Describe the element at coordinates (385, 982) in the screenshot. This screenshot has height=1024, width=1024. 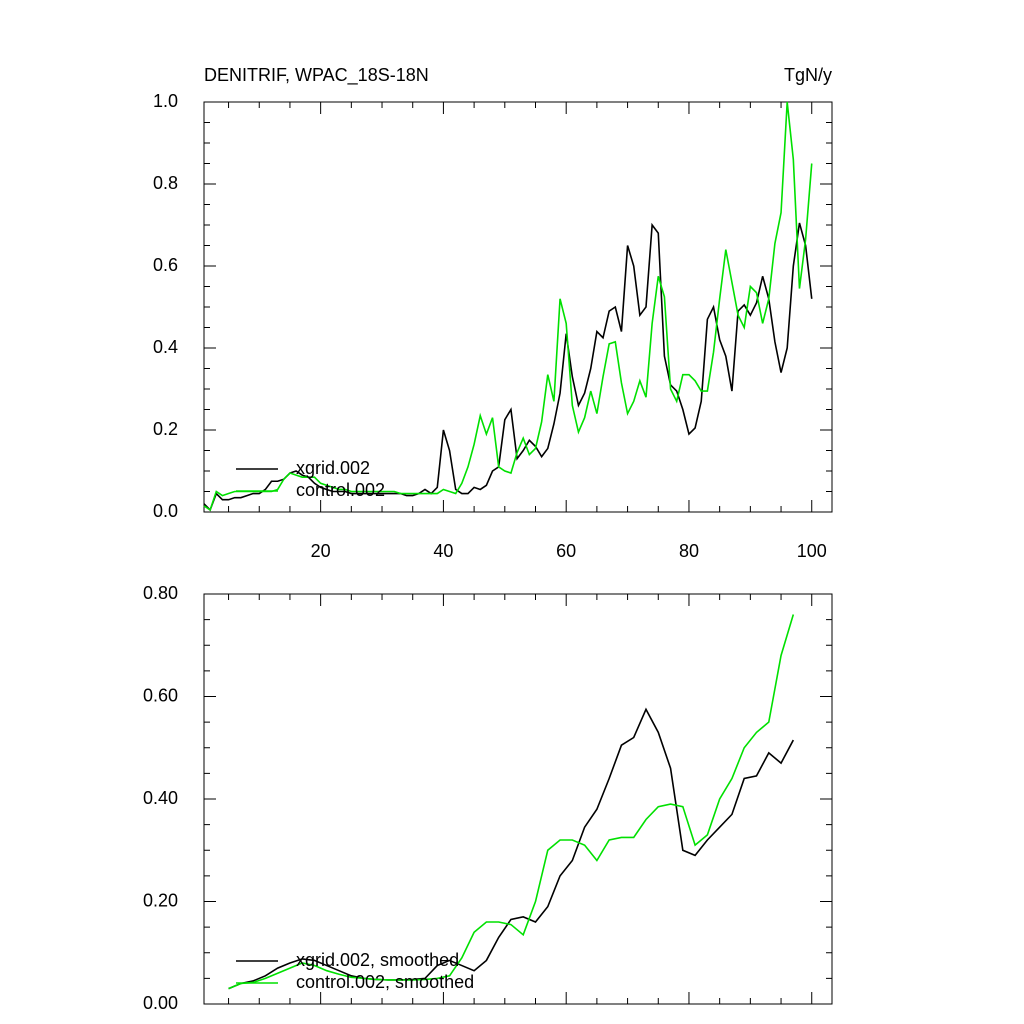
I see `legend-label: control.002, smoothed` at that location.